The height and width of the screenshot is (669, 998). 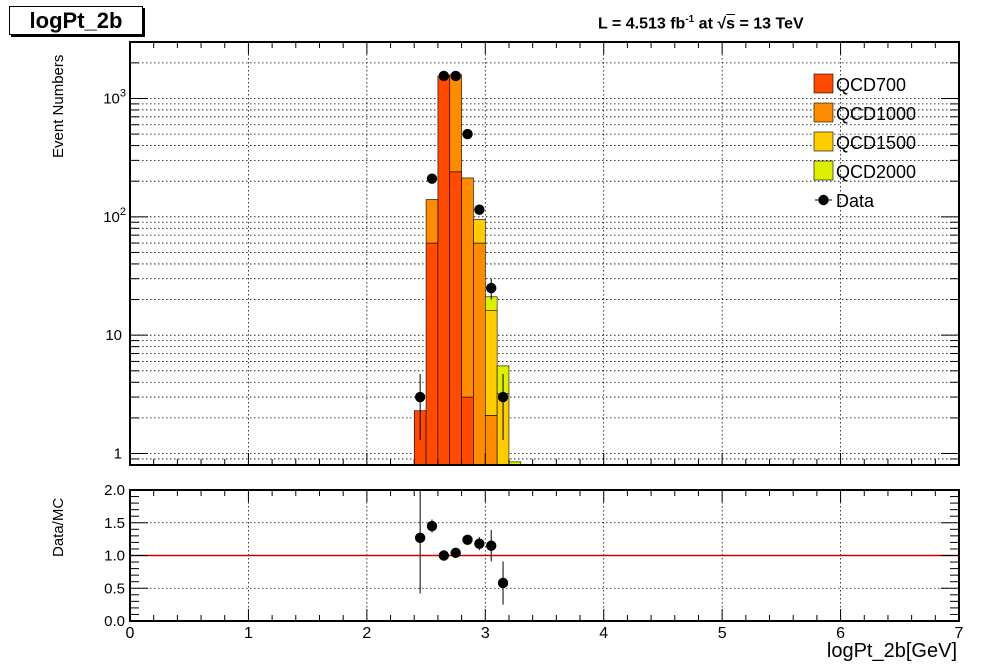 What do you see at coordinates (871, 85) in the screenshot?
I see `legend-label-qcd700: QCD700` at bounding box center [871, 85].